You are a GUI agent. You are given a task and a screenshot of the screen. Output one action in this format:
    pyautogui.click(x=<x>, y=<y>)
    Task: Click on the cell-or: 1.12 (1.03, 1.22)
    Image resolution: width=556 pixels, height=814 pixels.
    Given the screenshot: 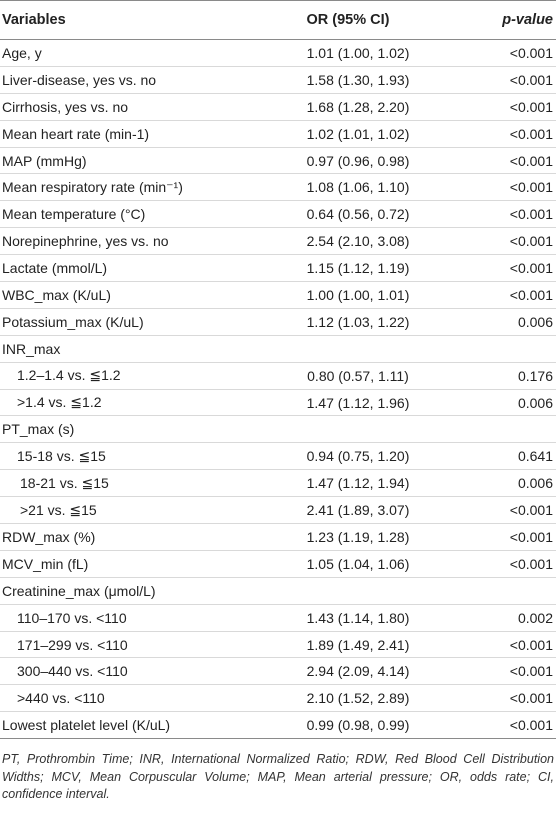 What is the action you would take?
    pyautogui.click(x=348, y=322)
    